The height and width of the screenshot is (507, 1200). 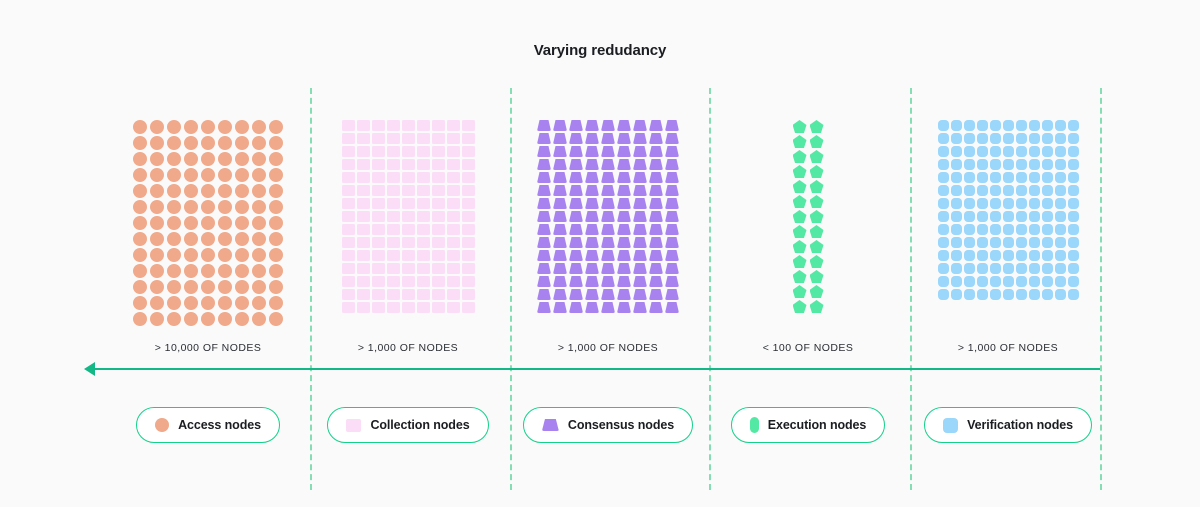 What do you see at coordinates (1008, 425) in the screenshot?
I see `legend-pill-verification: Verification nodes` at bounding box center [1008, 425].